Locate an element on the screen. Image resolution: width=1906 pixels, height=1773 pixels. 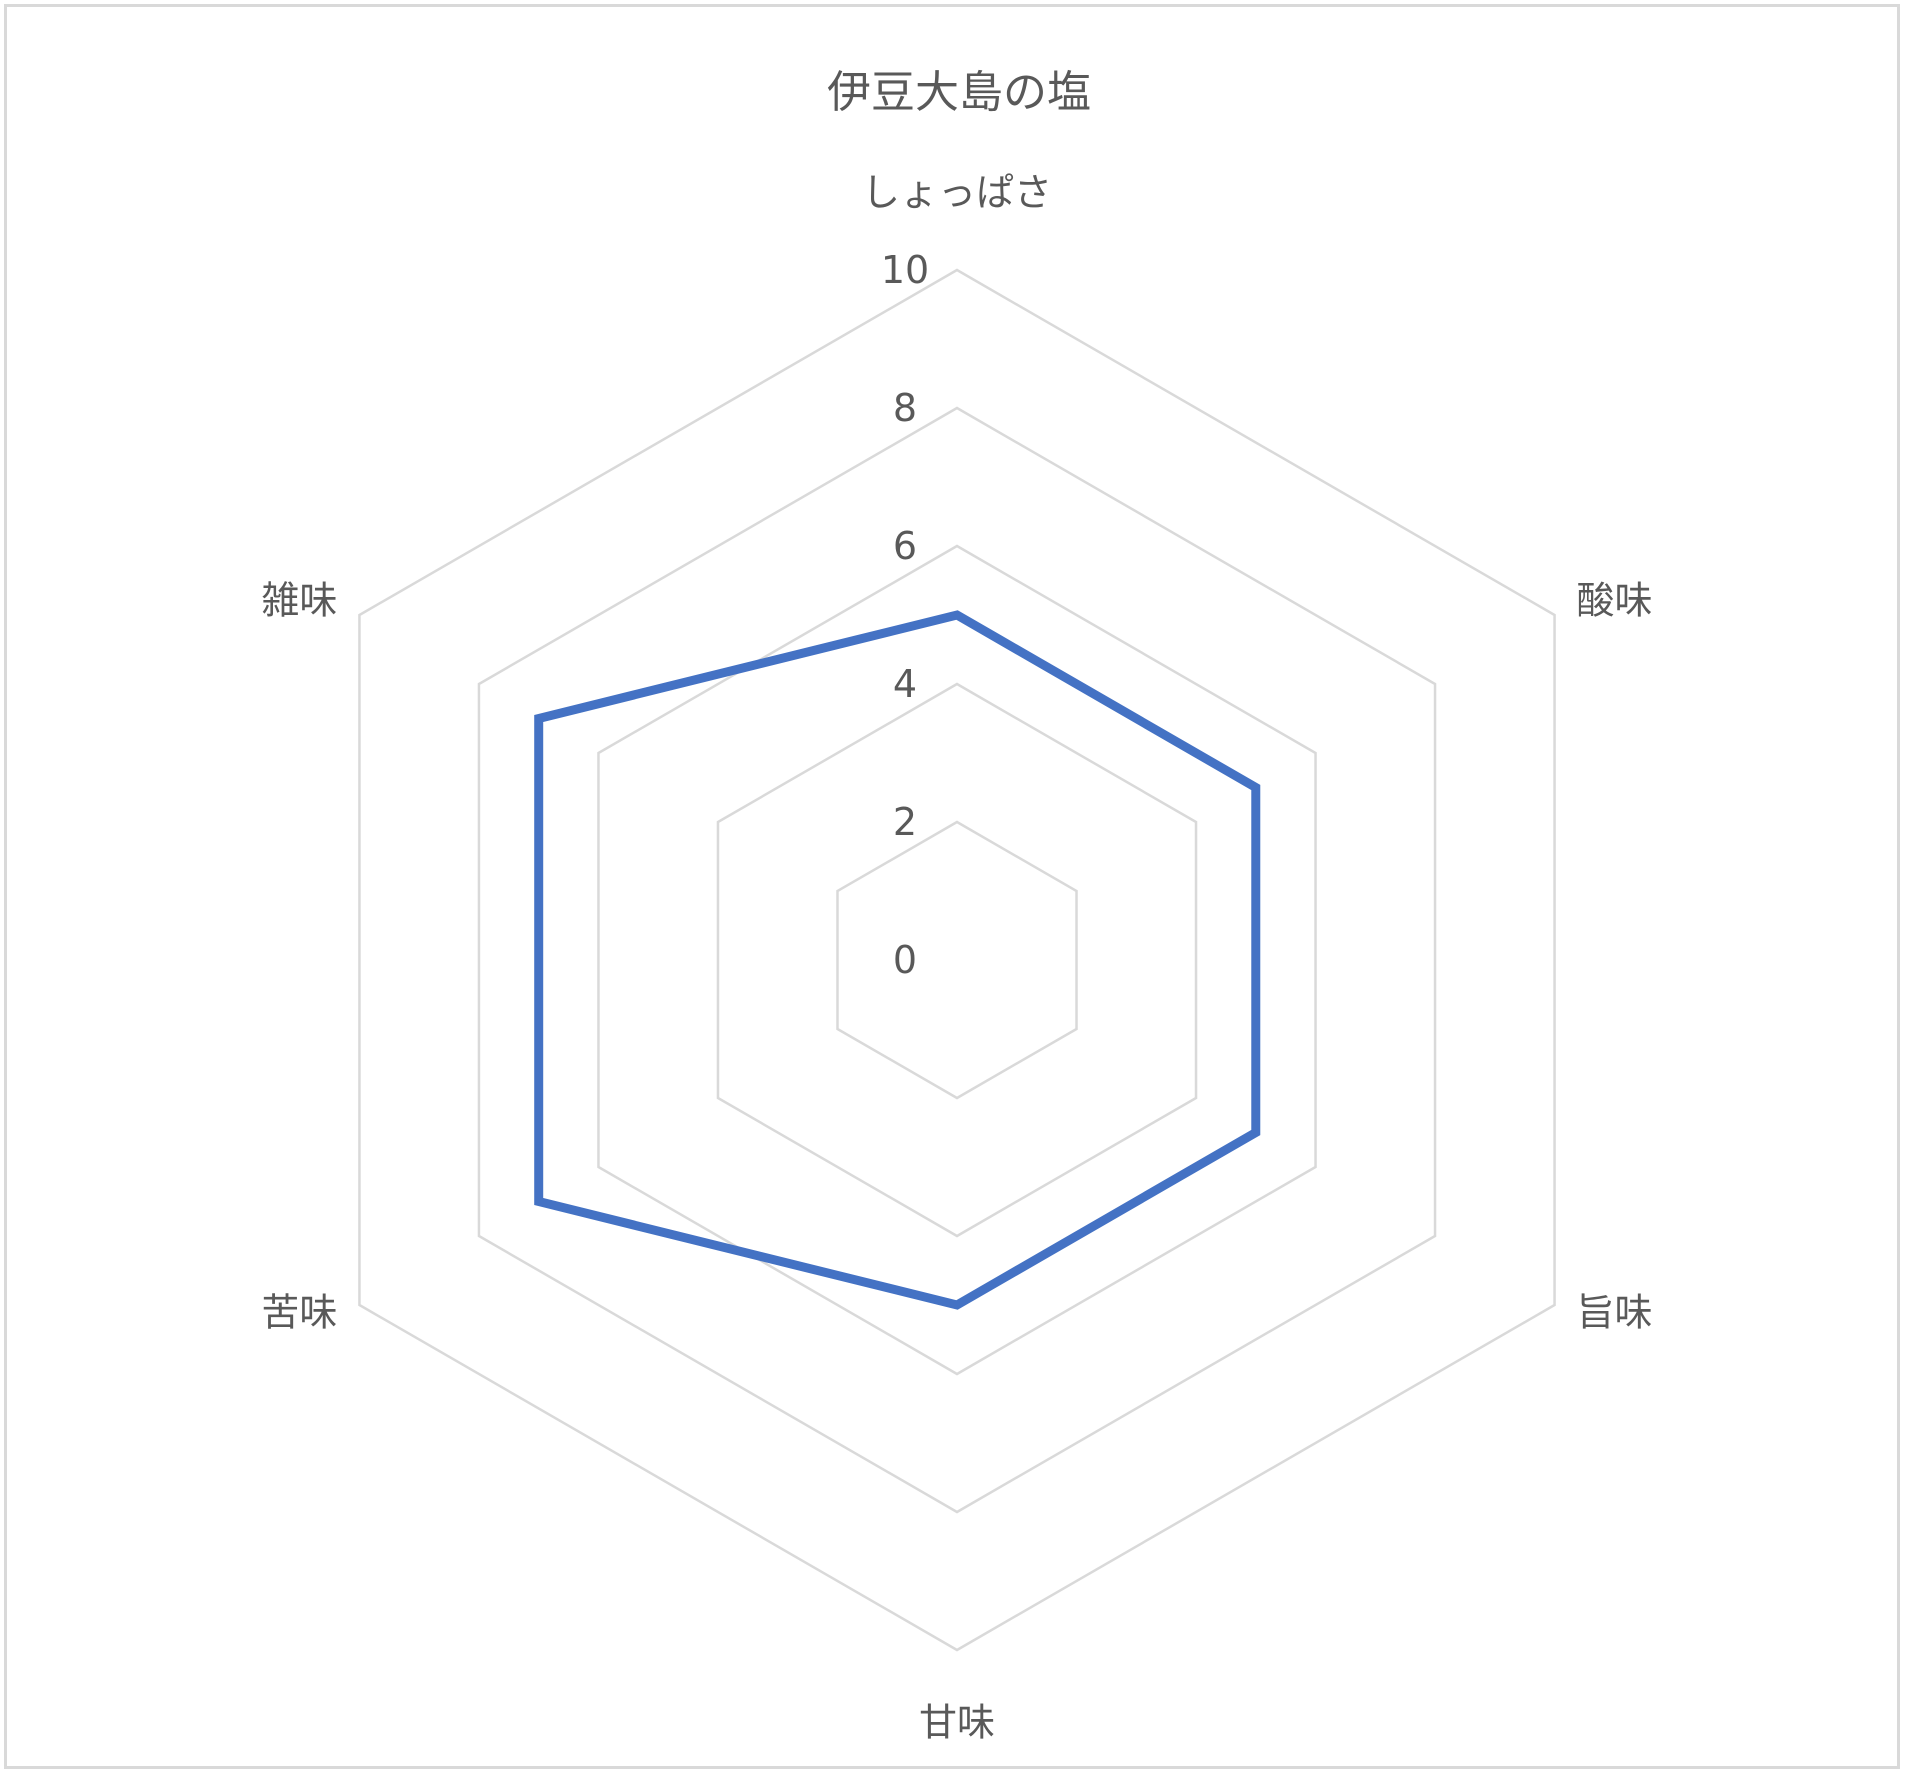
tick-label-0: 0 is located at coordinates (905, 960).